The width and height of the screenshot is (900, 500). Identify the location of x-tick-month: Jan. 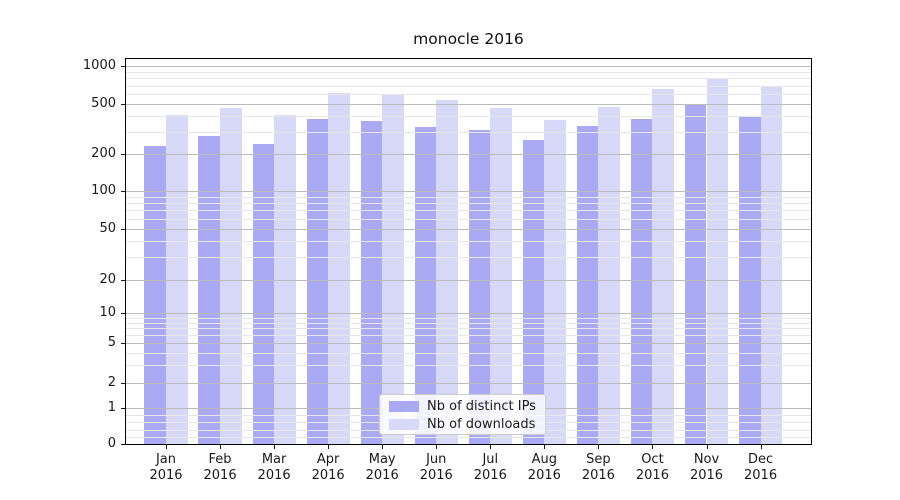
(166, 459).